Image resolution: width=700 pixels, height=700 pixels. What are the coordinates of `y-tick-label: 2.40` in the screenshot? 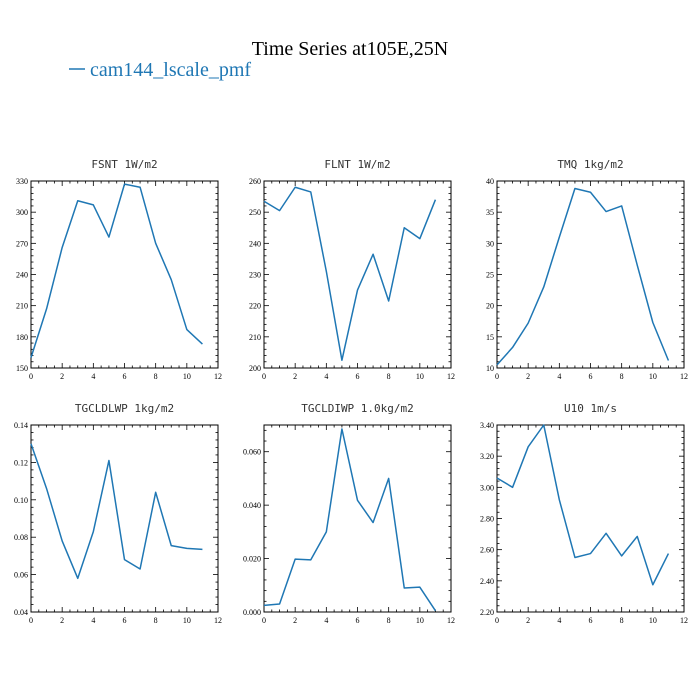 It's located at (487, 581).